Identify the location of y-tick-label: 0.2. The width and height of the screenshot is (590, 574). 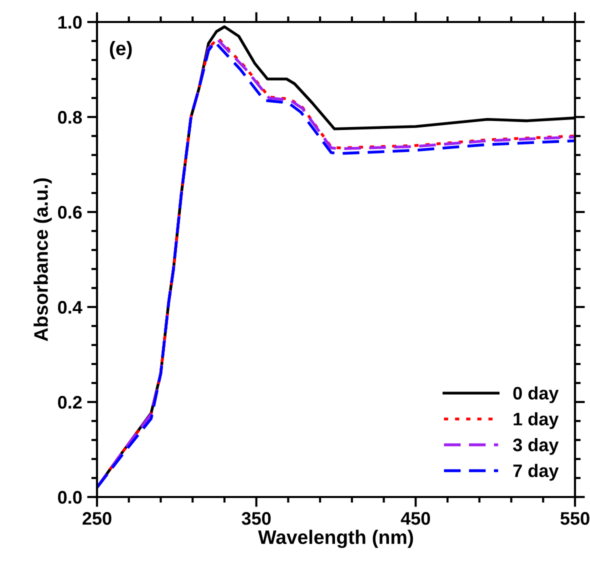
(70, 402).